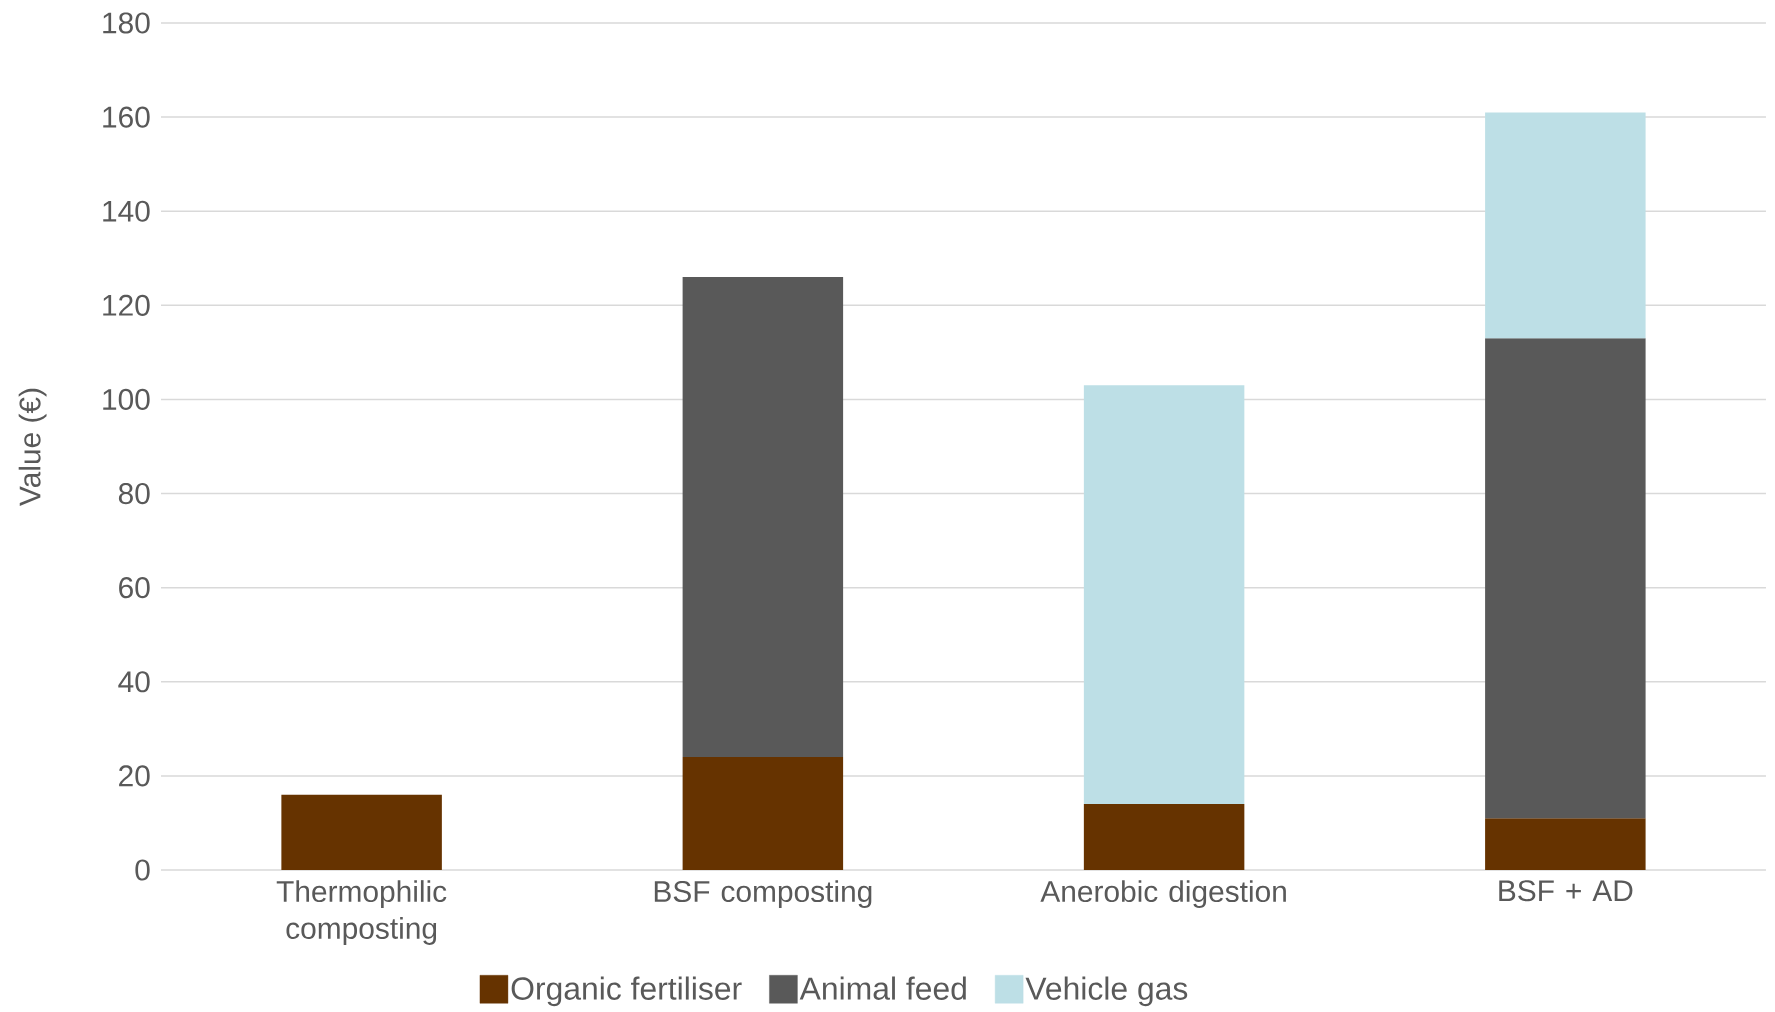 This screenshot has height=1012, width=1775. Describe the element at coordinates (126, 23) in the screenshot. I see `y-tick-label: 180` at that location.